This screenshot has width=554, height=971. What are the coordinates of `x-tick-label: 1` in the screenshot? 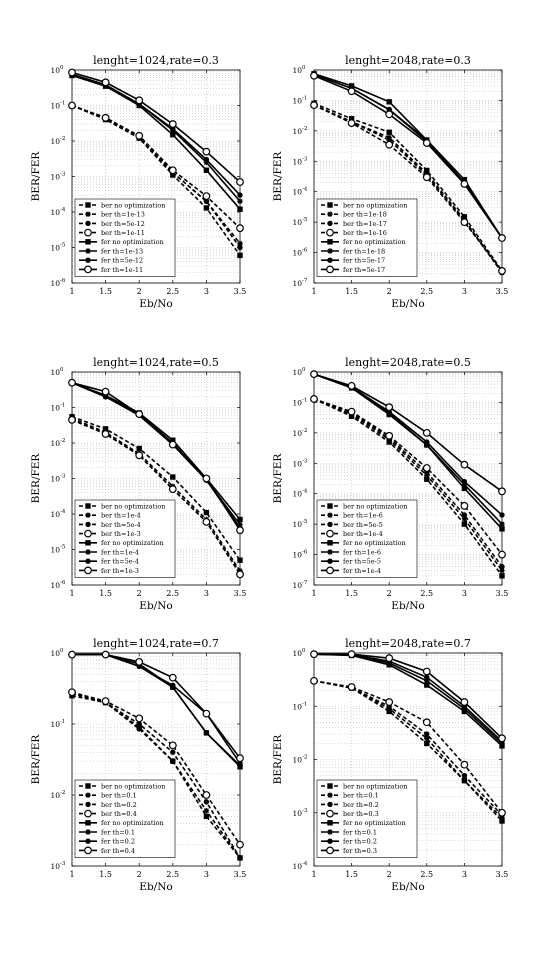 It's located at (71, 593).